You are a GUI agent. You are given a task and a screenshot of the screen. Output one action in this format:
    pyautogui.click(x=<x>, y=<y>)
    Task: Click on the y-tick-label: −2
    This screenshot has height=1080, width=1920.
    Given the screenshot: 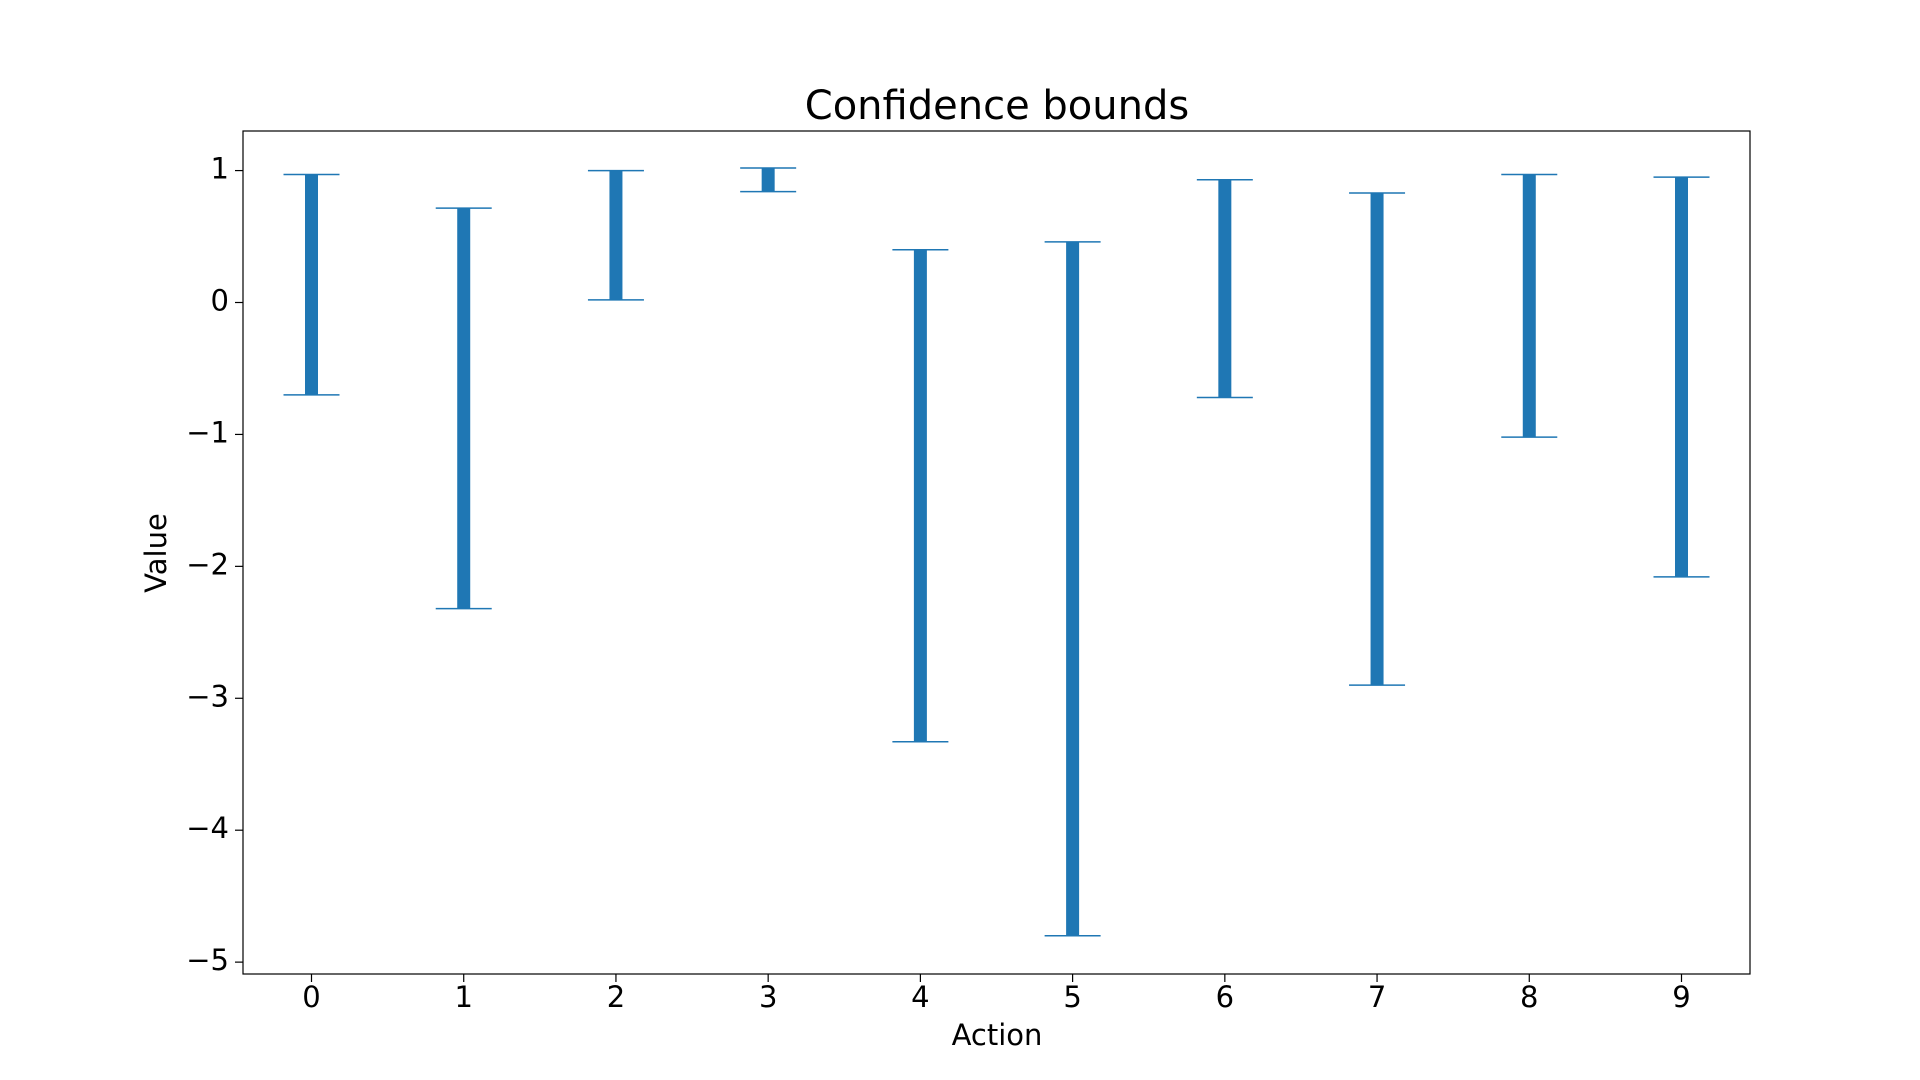 What is the action you would take?
    pyautogui.click(x=207, y=564)
    